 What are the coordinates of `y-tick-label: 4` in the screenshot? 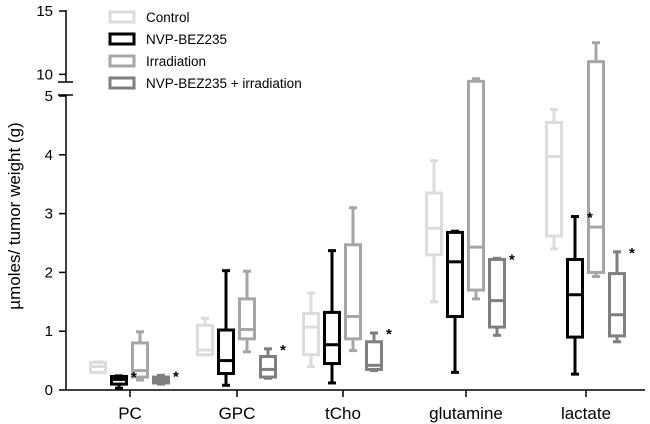 It's located at (49, 155).